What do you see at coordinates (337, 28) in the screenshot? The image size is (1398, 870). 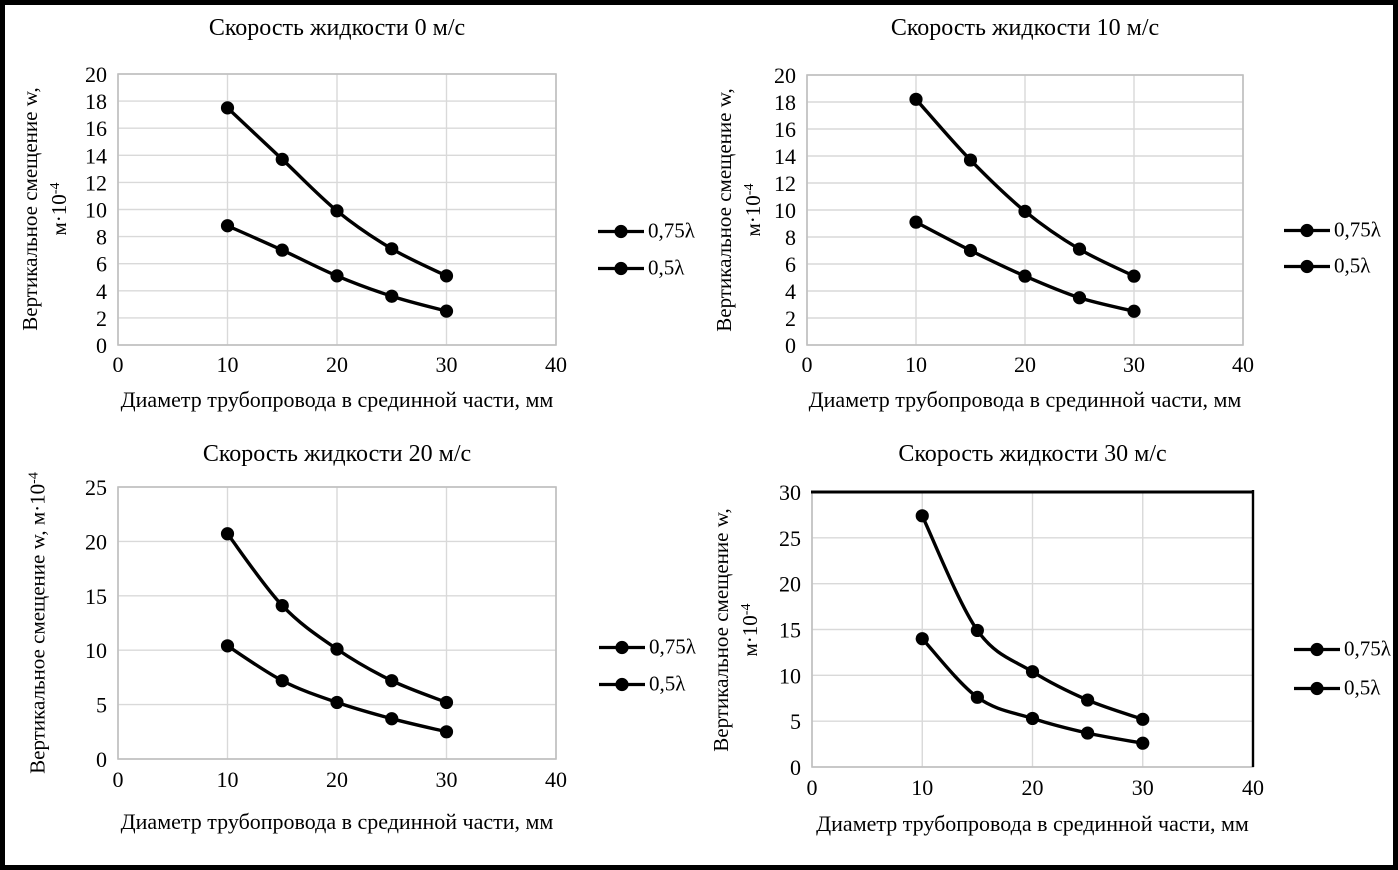 I see `chart-title: Скорость жидкости 0 м/с` at bounding box center [337, 28].